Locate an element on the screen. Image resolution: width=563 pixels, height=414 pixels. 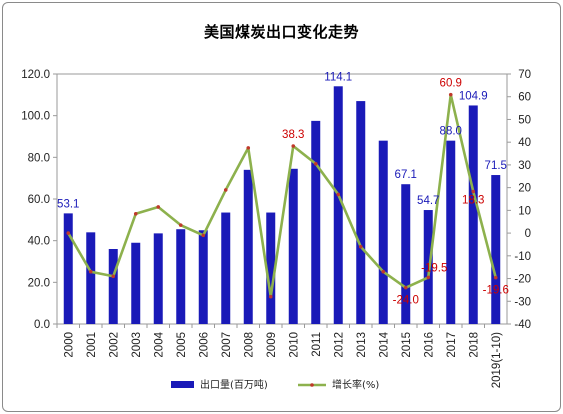
x-tick-label: 2015 is located at coordinates (407, 345).